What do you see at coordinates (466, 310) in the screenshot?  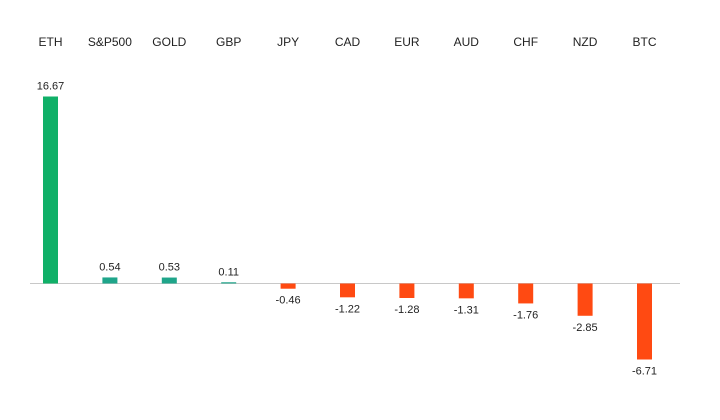 I see `value-label-aud: -1.31` at bounding box center [466, 310].